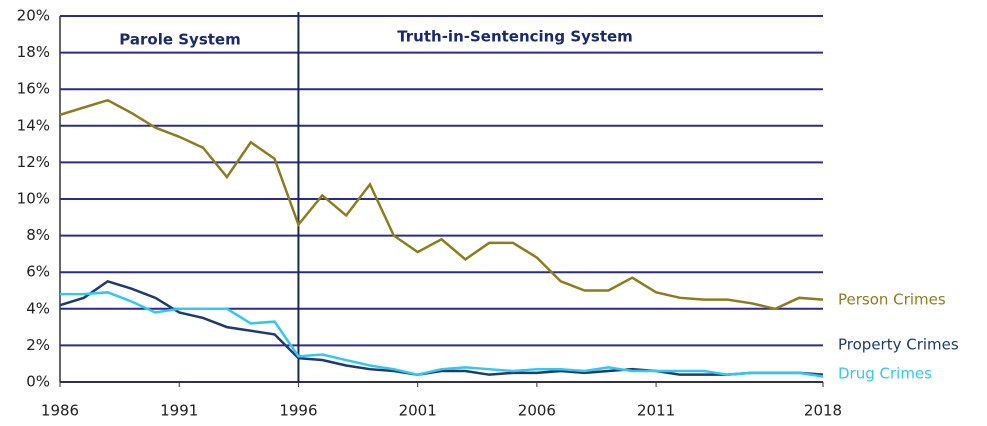  What do you see at coordinates (418, 411) in the screenshot?
I see `x-tick-label: 2001` at bounding box center [418, 411].